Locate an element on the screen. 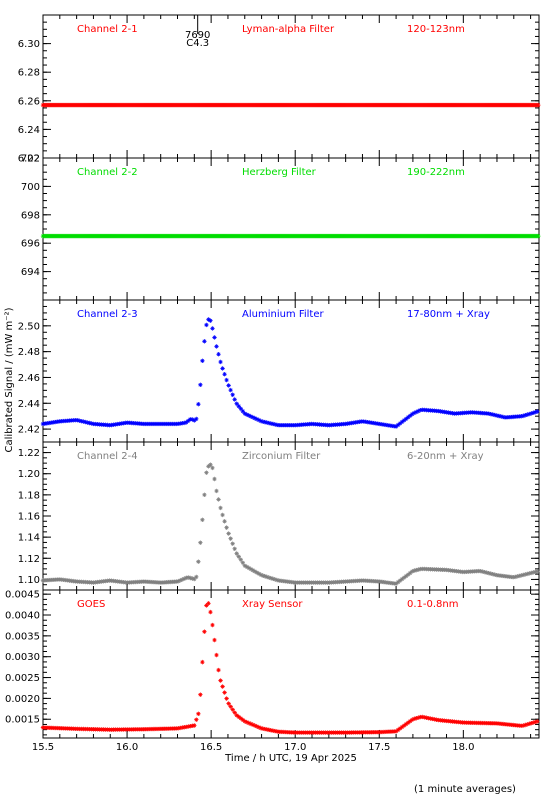 The width and height of the screenshot is (550, 800). y-tick-label: 6.28 is located at coordinates (29, 73).